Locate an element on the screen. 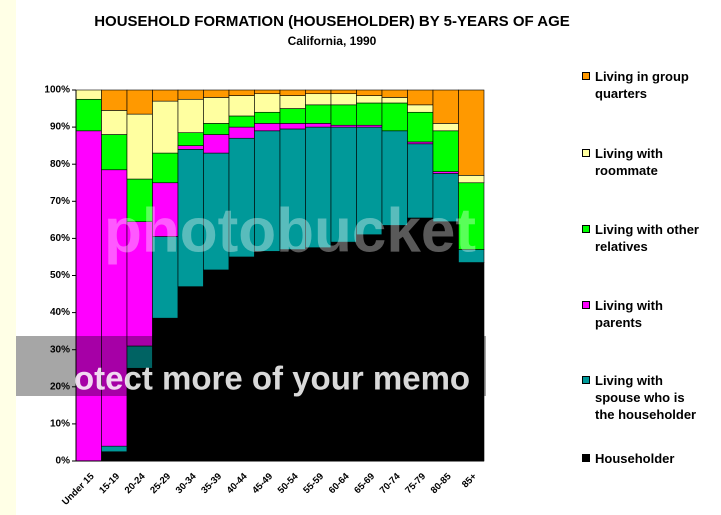  x-tick-label: 20-24 is located at coordinates (135, 483).